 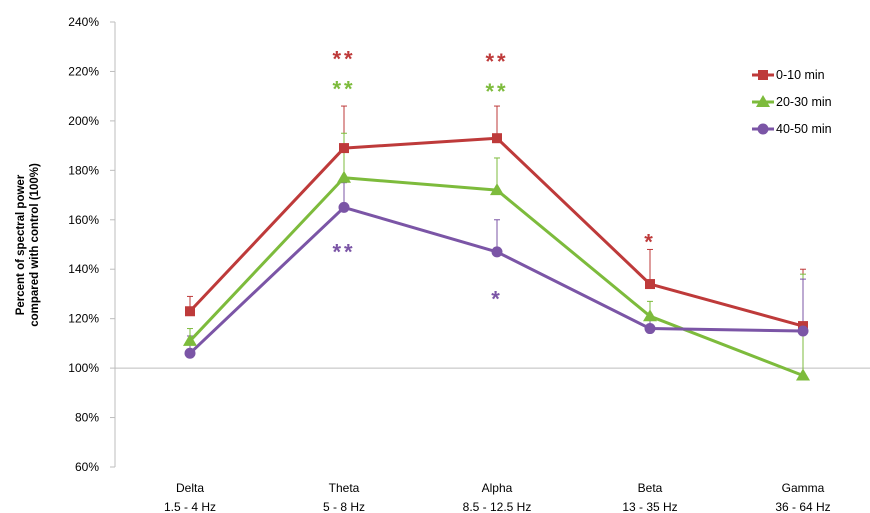 I want to click on y-tick-label: 240%, so click(x=83, y=22).